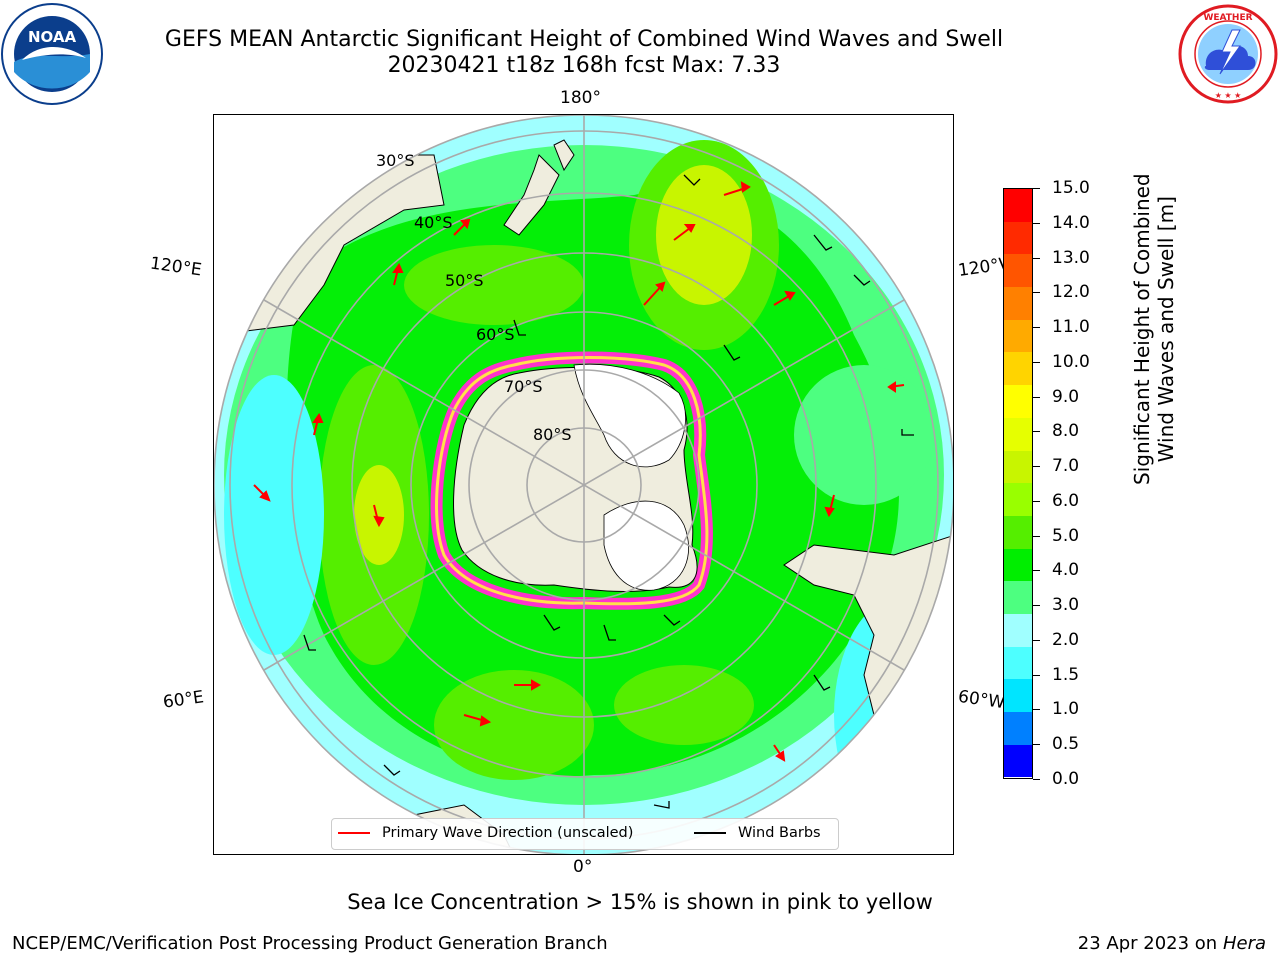 This screenshot has height=960, width=1280. What do you see at coordinates (1166, 329) in the screenshot?
I see `colorbar-label-line2: Wind Waves and Swell [m]` at bounding box center [1166, 329].